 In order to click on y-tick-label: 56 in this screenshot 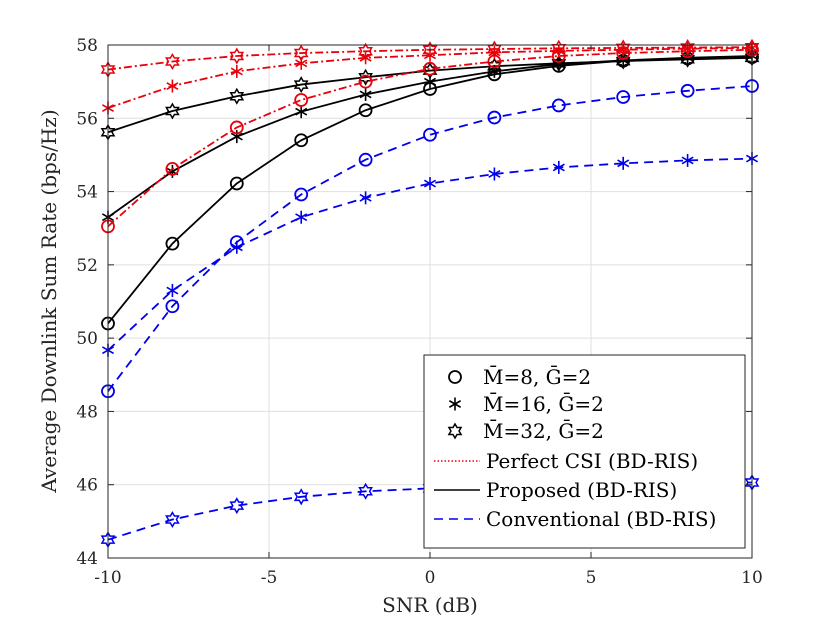, I will do `click(87, 119)`.